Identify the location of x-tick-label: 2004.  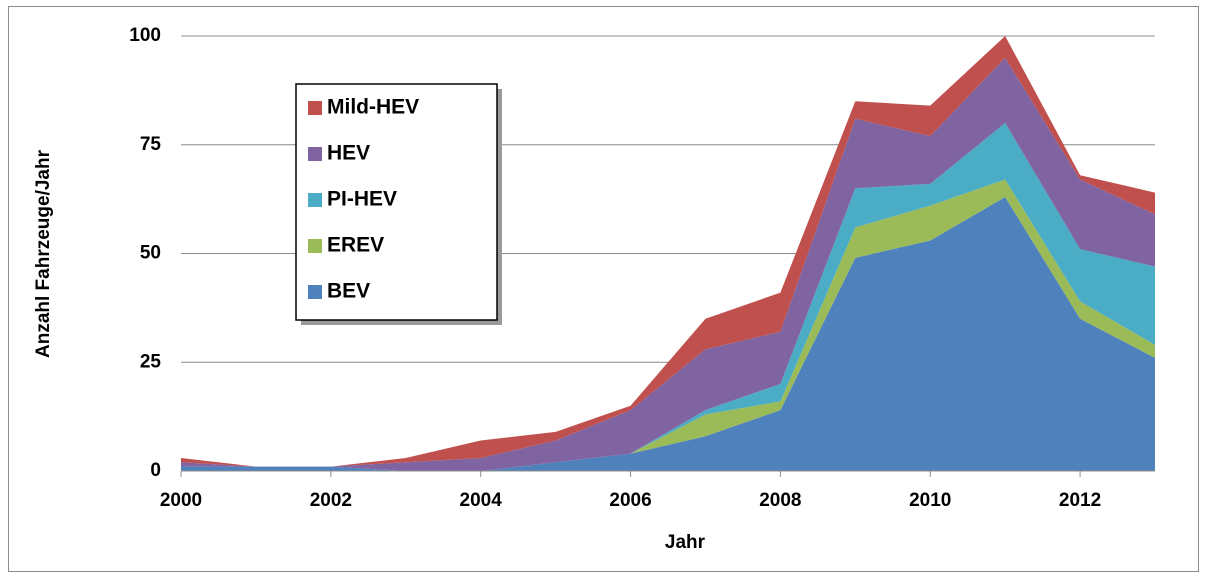
(481, 500).